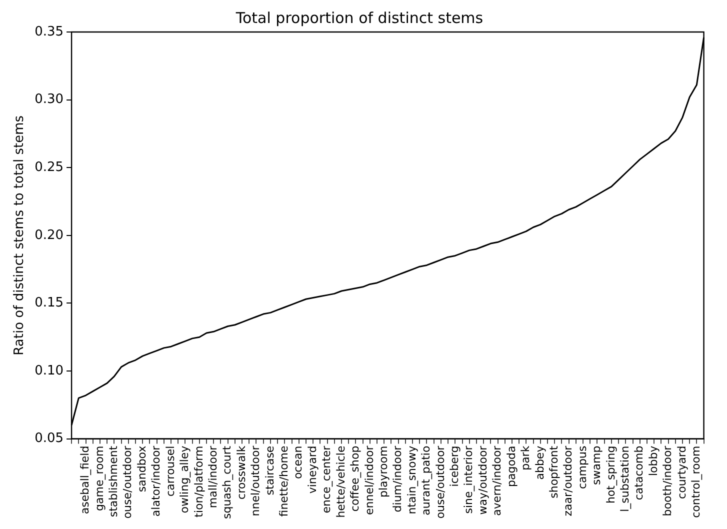 This screenshot has width=727, height=529. What do you see at coordinates (170, 471) in the screenshot?
I see `x-tick-label: carrousel` at bounding box center [170, 471].